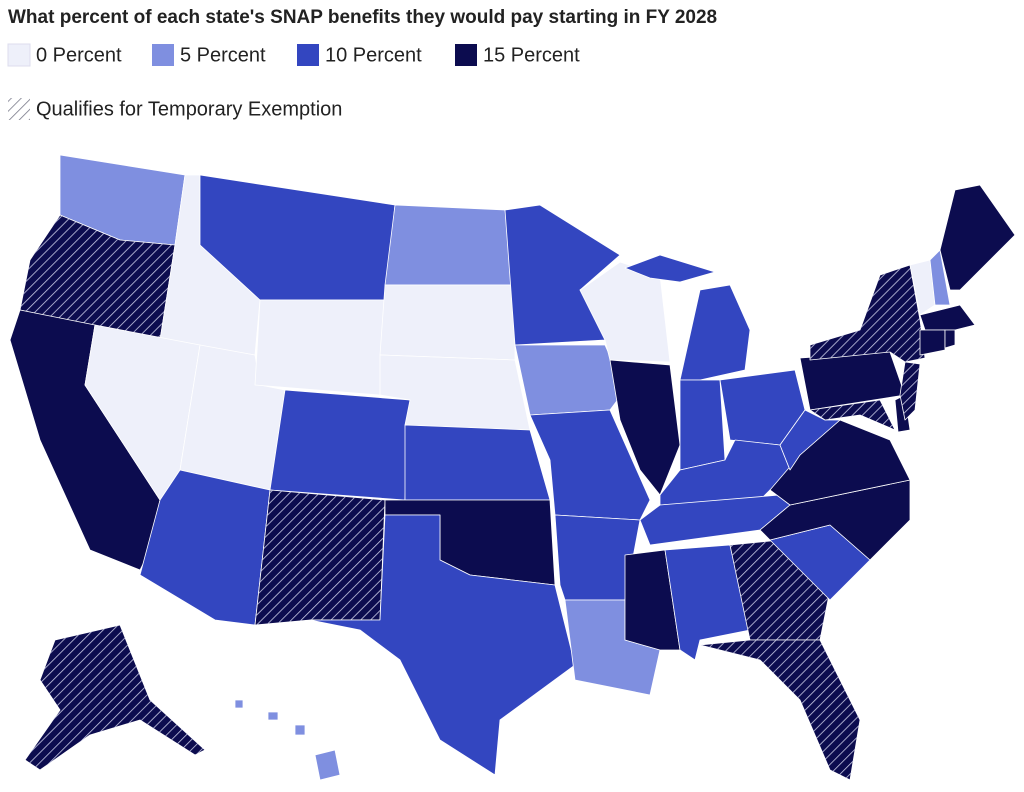  Describe the element at coordinates (19, 109) in the screenshot. I see `exempt-swatch` at that location.